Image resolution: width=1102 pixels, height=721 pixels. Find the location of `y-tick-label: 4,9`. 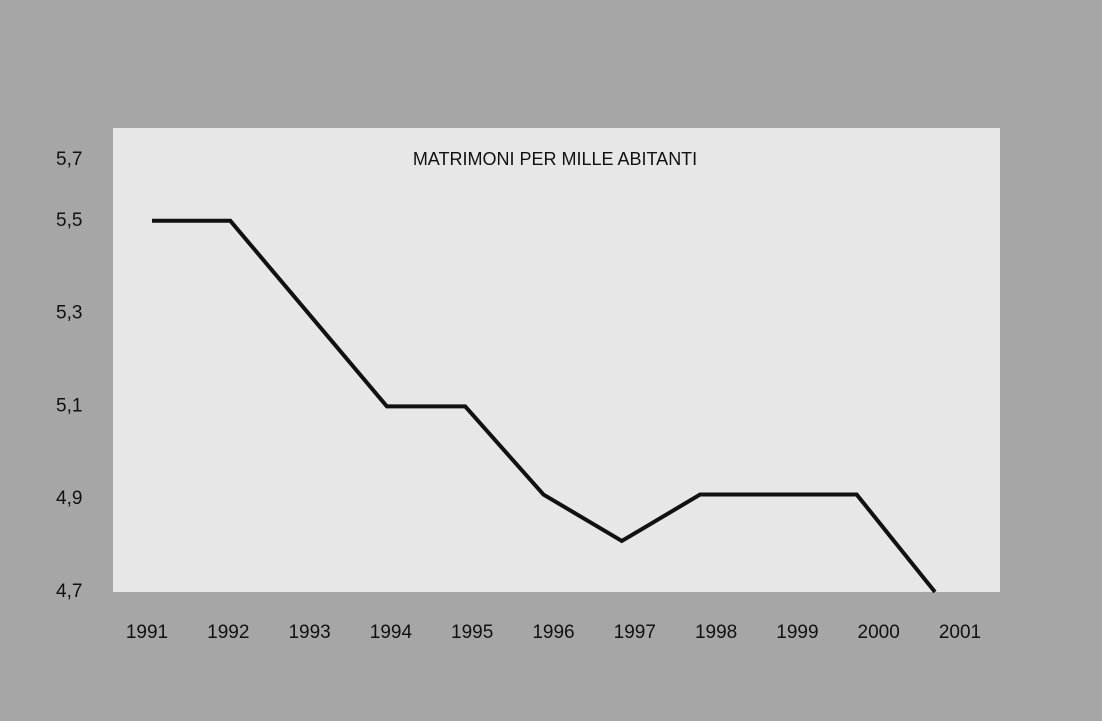

y-tick-label: 4,9 is located at coordinates (69, 498).